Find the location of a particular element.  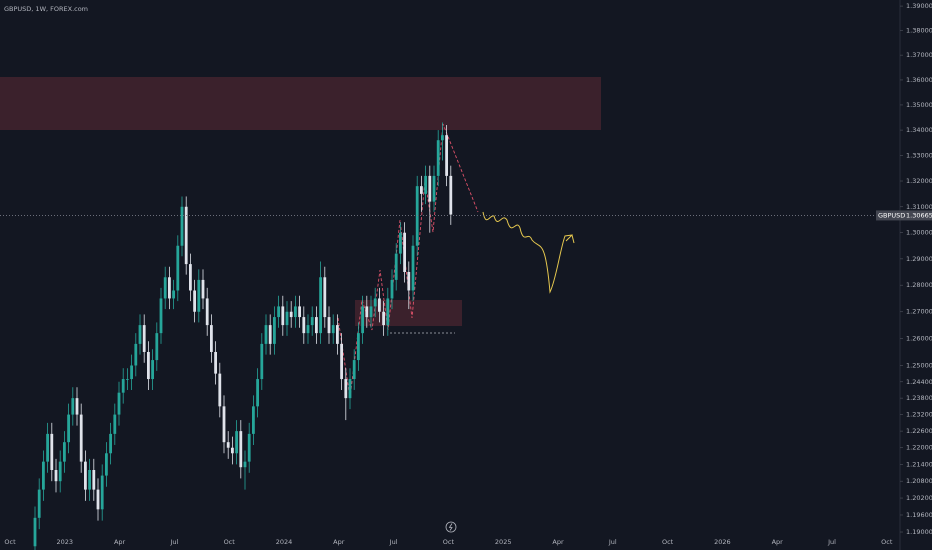

y-tick-label: 1.25000 is located at coordinates (919, 365).